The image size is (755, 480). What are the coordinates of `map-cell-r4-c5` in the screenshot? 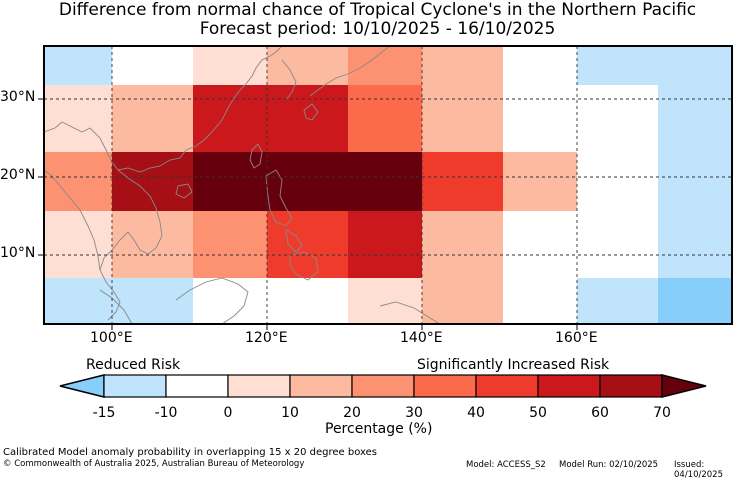 It's located at (462, 301).